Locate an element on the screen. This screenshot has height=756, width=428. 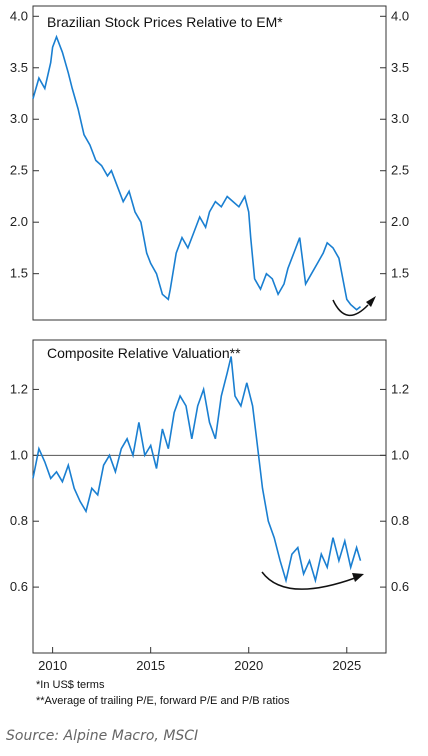
panel1-ytick-label-right: 4.0 is located at coordinates (400, 15).